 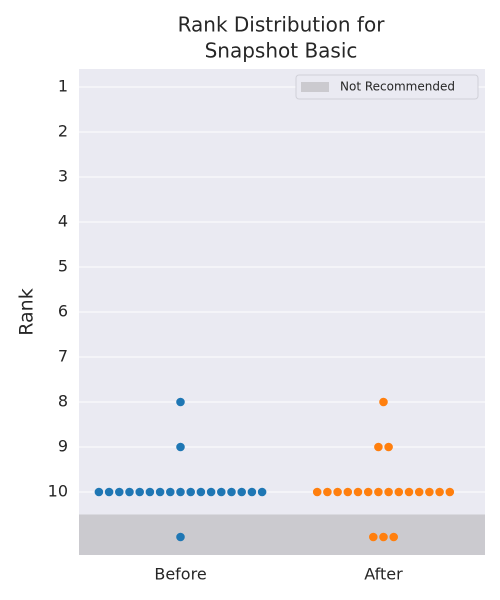 I want to click on chart-title: Rank Distribution for, so click(x=282, y=25).